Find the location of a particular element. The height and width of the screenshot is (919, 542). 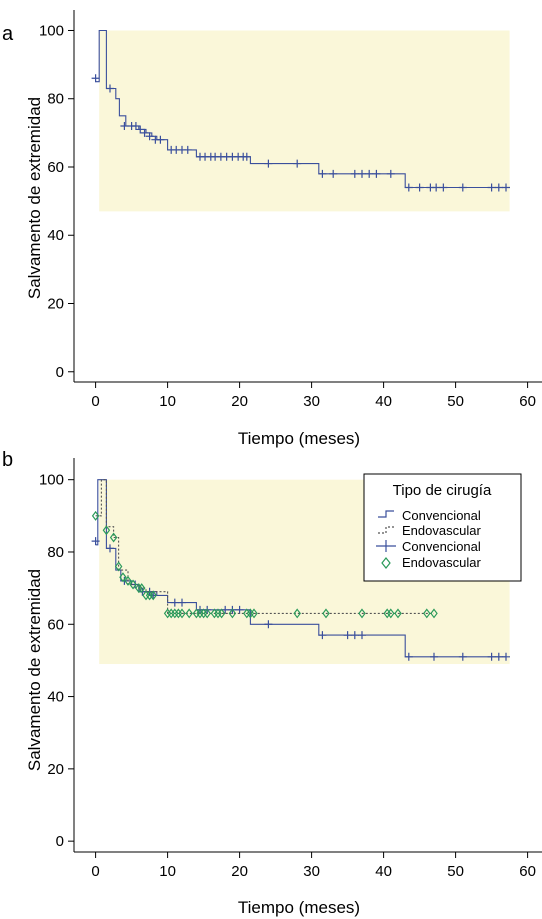

y-tick-label: 0 is located at coordinates (60, 372).